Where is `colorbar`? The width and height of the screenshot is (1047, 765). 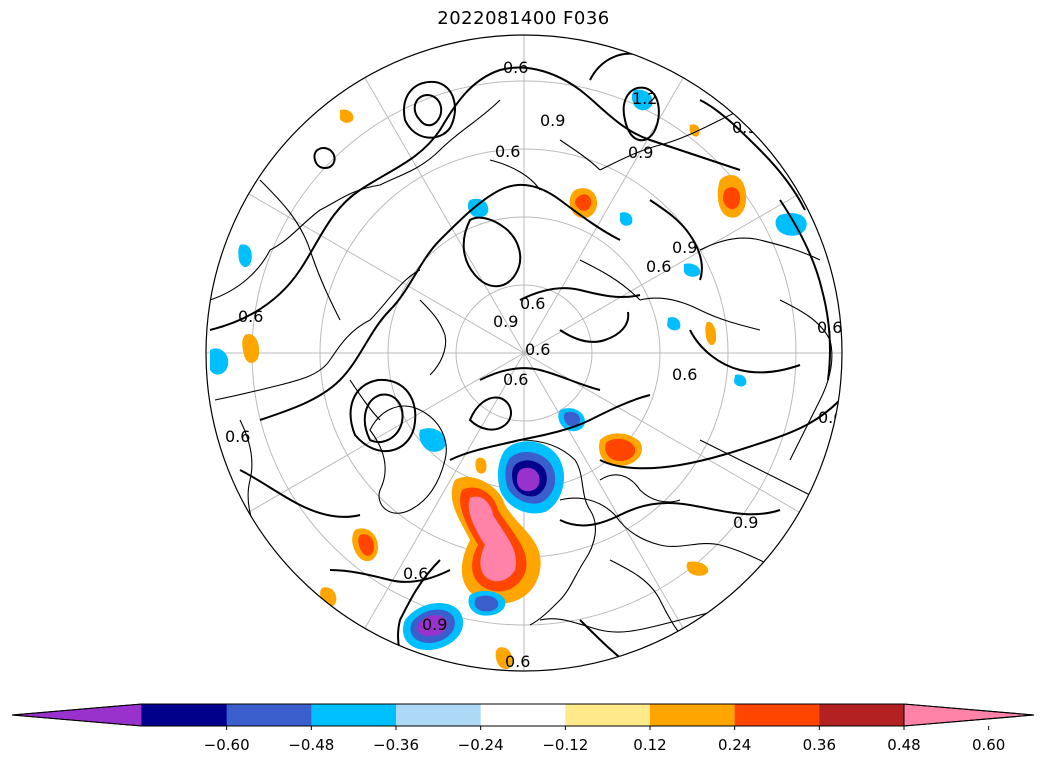
colorbar is located at coordinates (523, 716).